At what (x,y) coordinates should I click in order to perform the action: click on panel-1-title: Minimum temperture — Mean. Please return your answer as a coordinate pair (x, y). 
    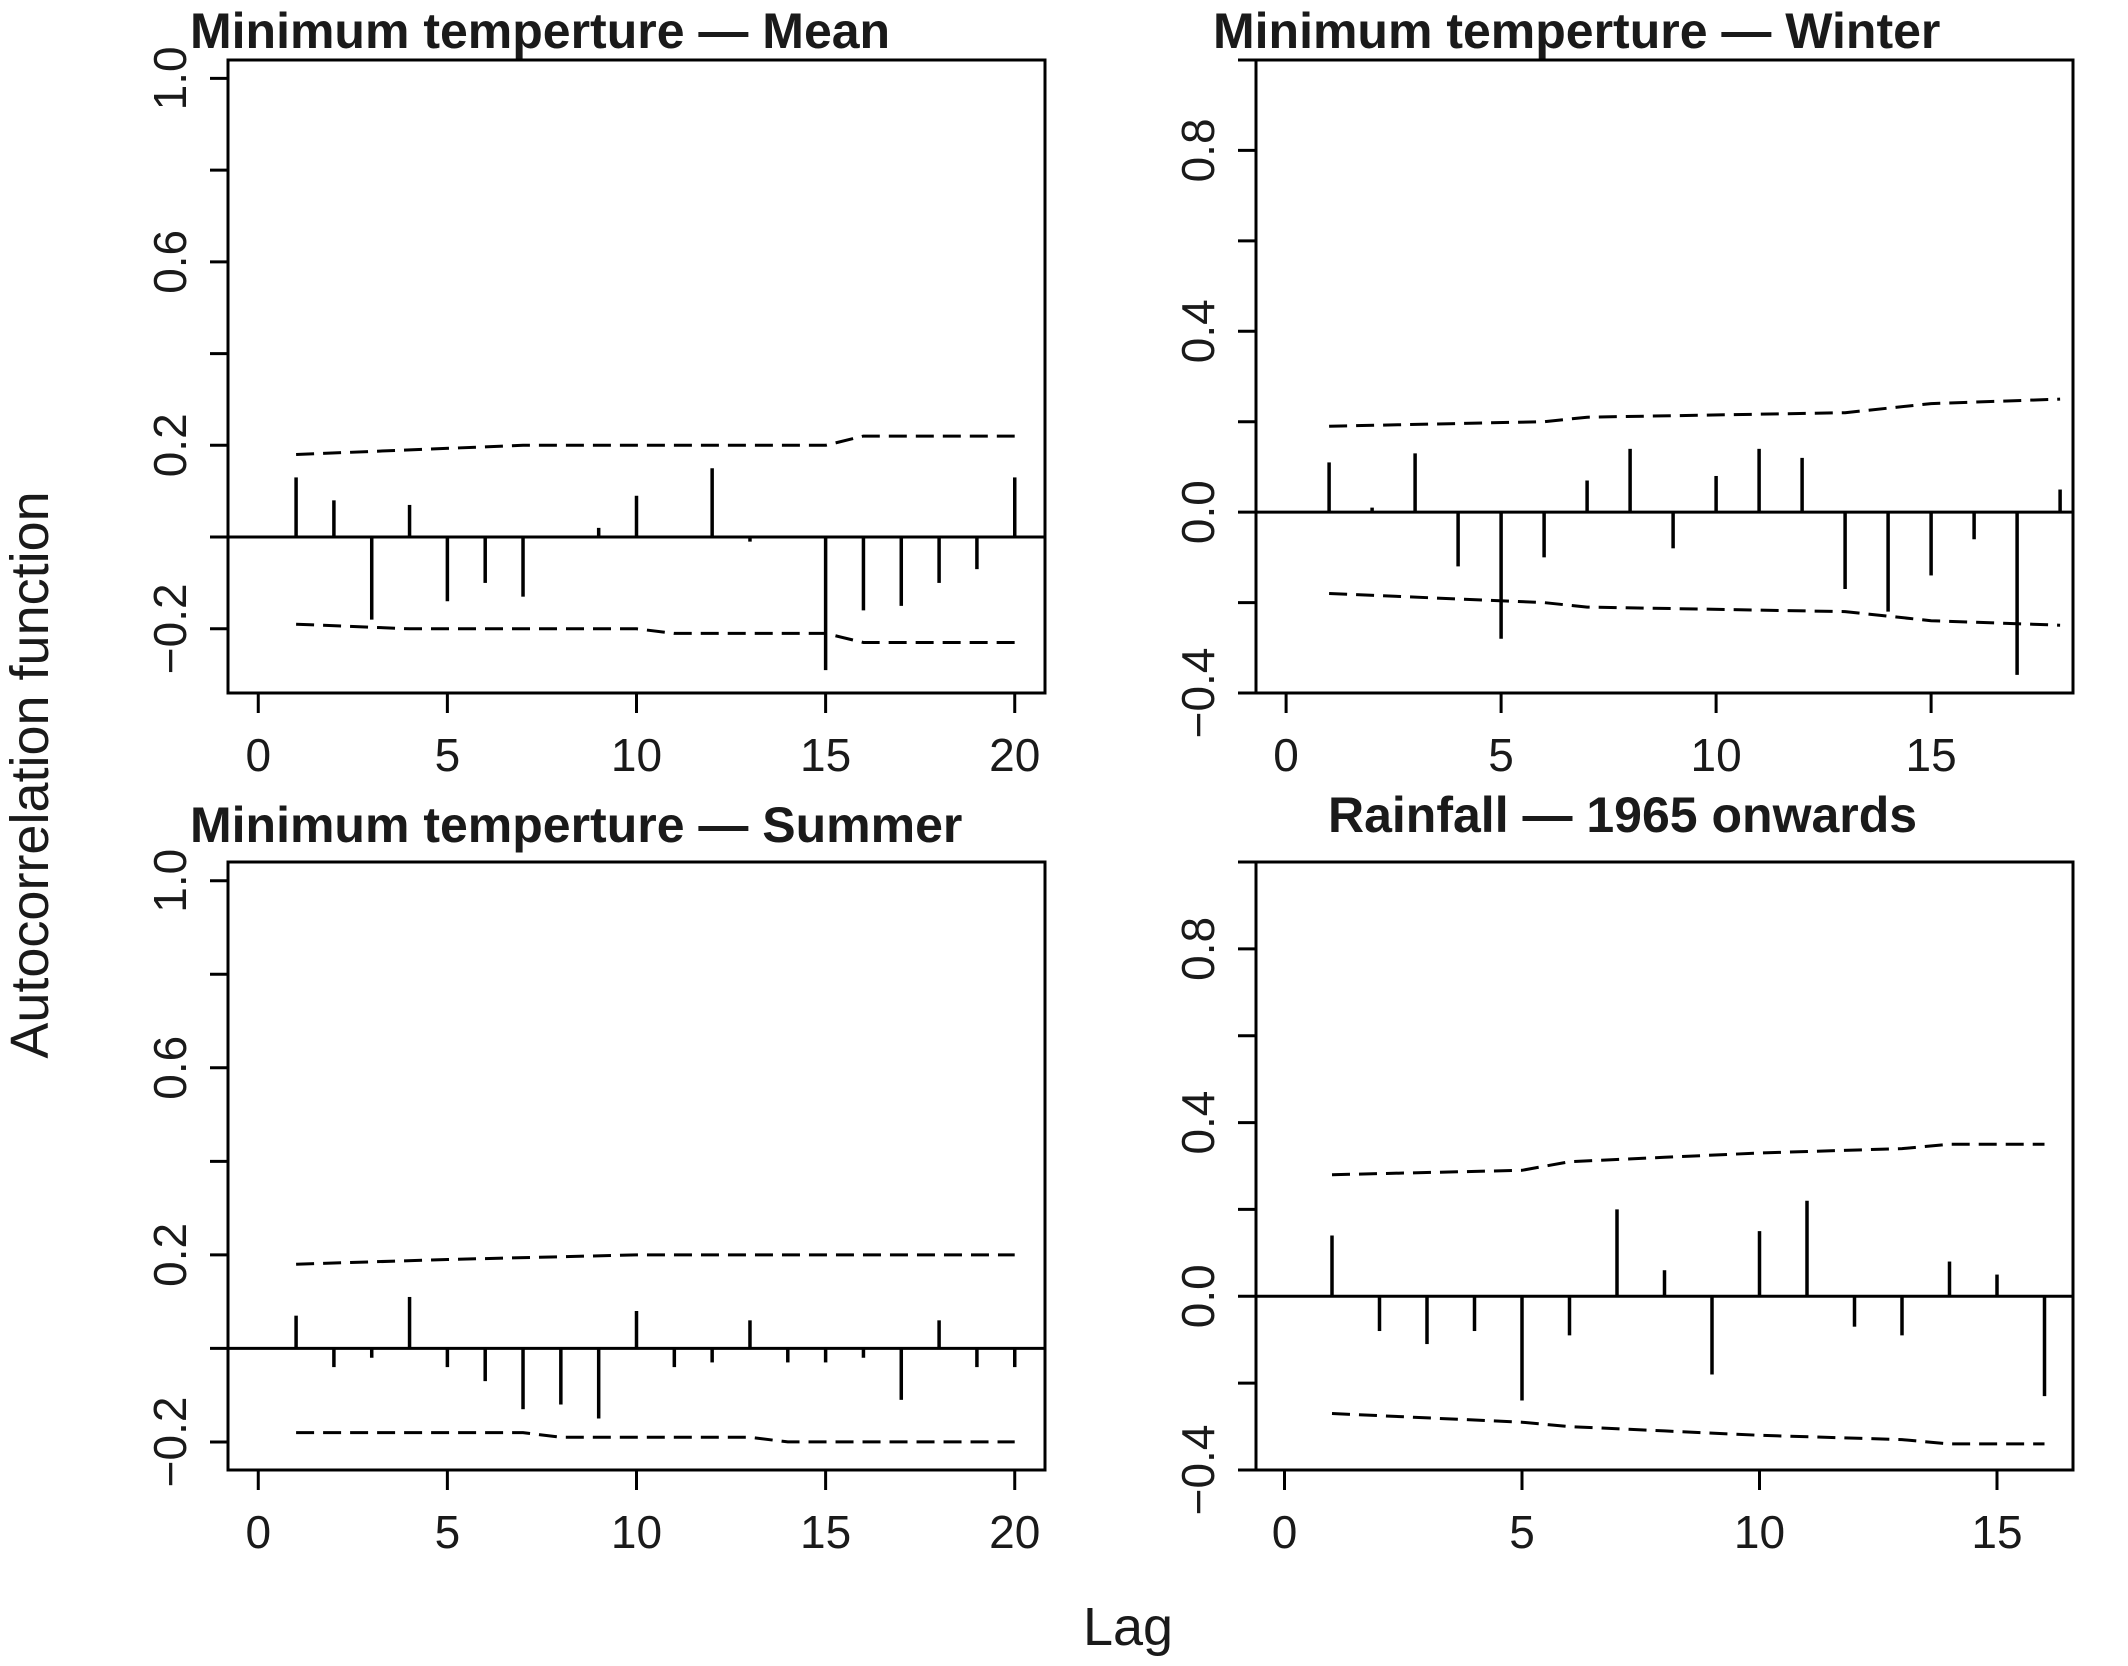
    Looking at the image, I should click on (540, 31).